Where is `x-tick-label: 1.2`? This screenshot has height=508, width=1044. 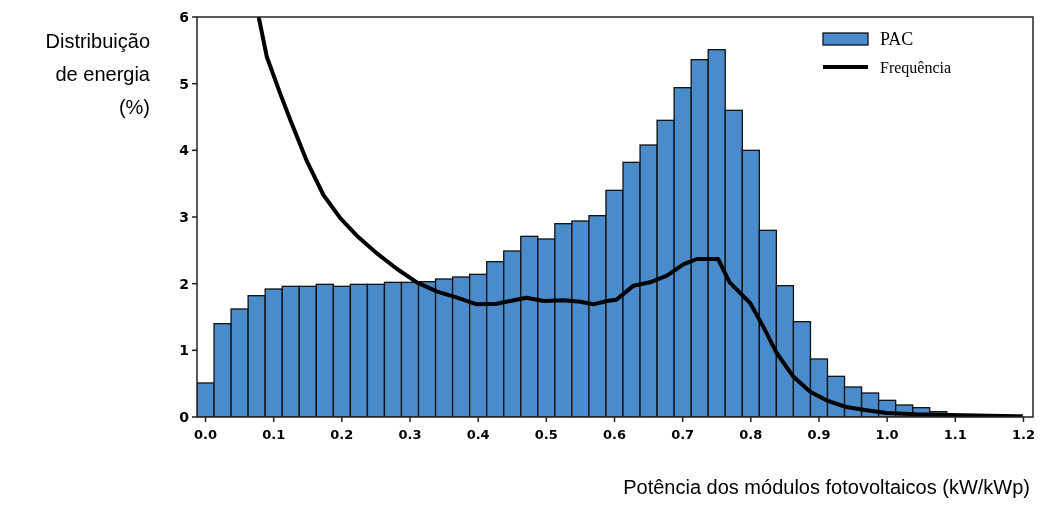 x-tick-label: 1.2 is located at coordinates (1023, 434).